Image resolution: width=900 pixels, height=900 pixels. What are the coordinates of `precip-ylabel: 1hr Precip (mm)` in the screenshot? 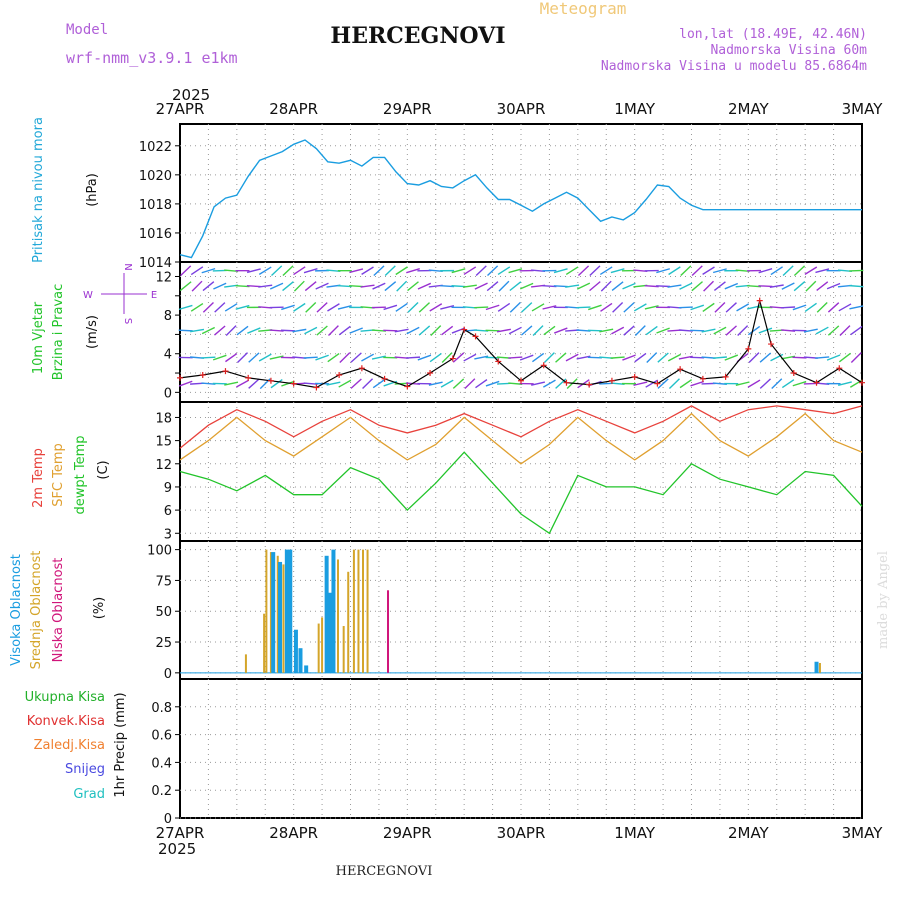 It's located at (120, 744).